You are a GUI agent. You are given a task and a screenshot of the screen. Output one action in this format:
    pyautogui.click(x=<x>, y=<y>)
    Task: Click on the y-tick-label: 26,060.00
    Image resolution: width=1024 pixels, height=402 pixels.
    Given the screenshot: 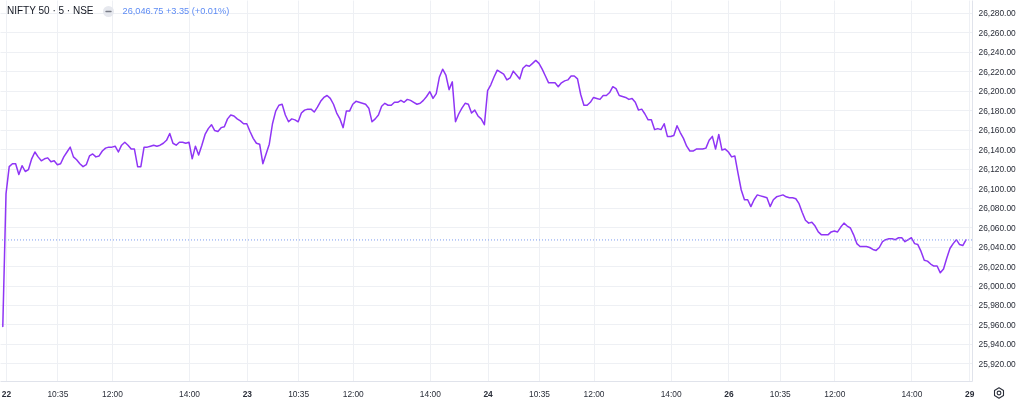 What is the action you would take?
    pyautogui.click(x=997, y=227)
    